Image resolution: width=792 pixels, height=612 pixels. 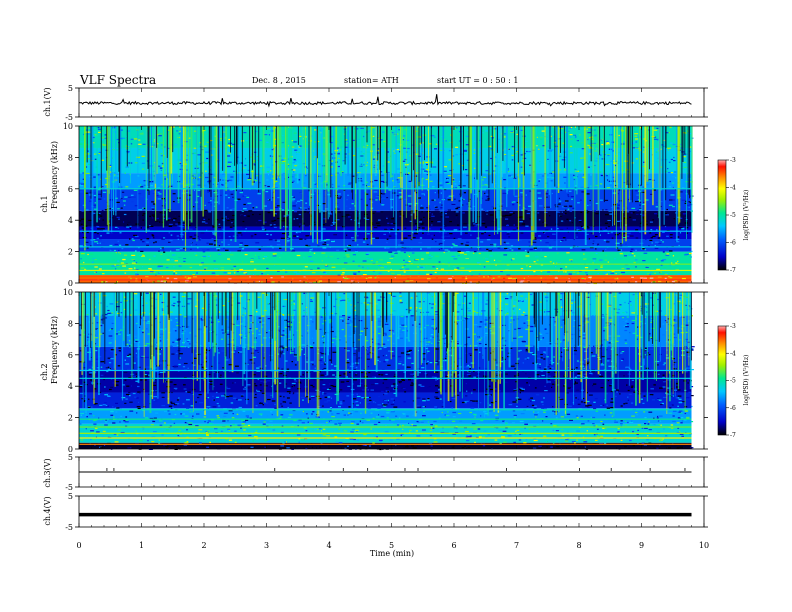 I want to click on narrowband-line, so click(x=385, y=280).